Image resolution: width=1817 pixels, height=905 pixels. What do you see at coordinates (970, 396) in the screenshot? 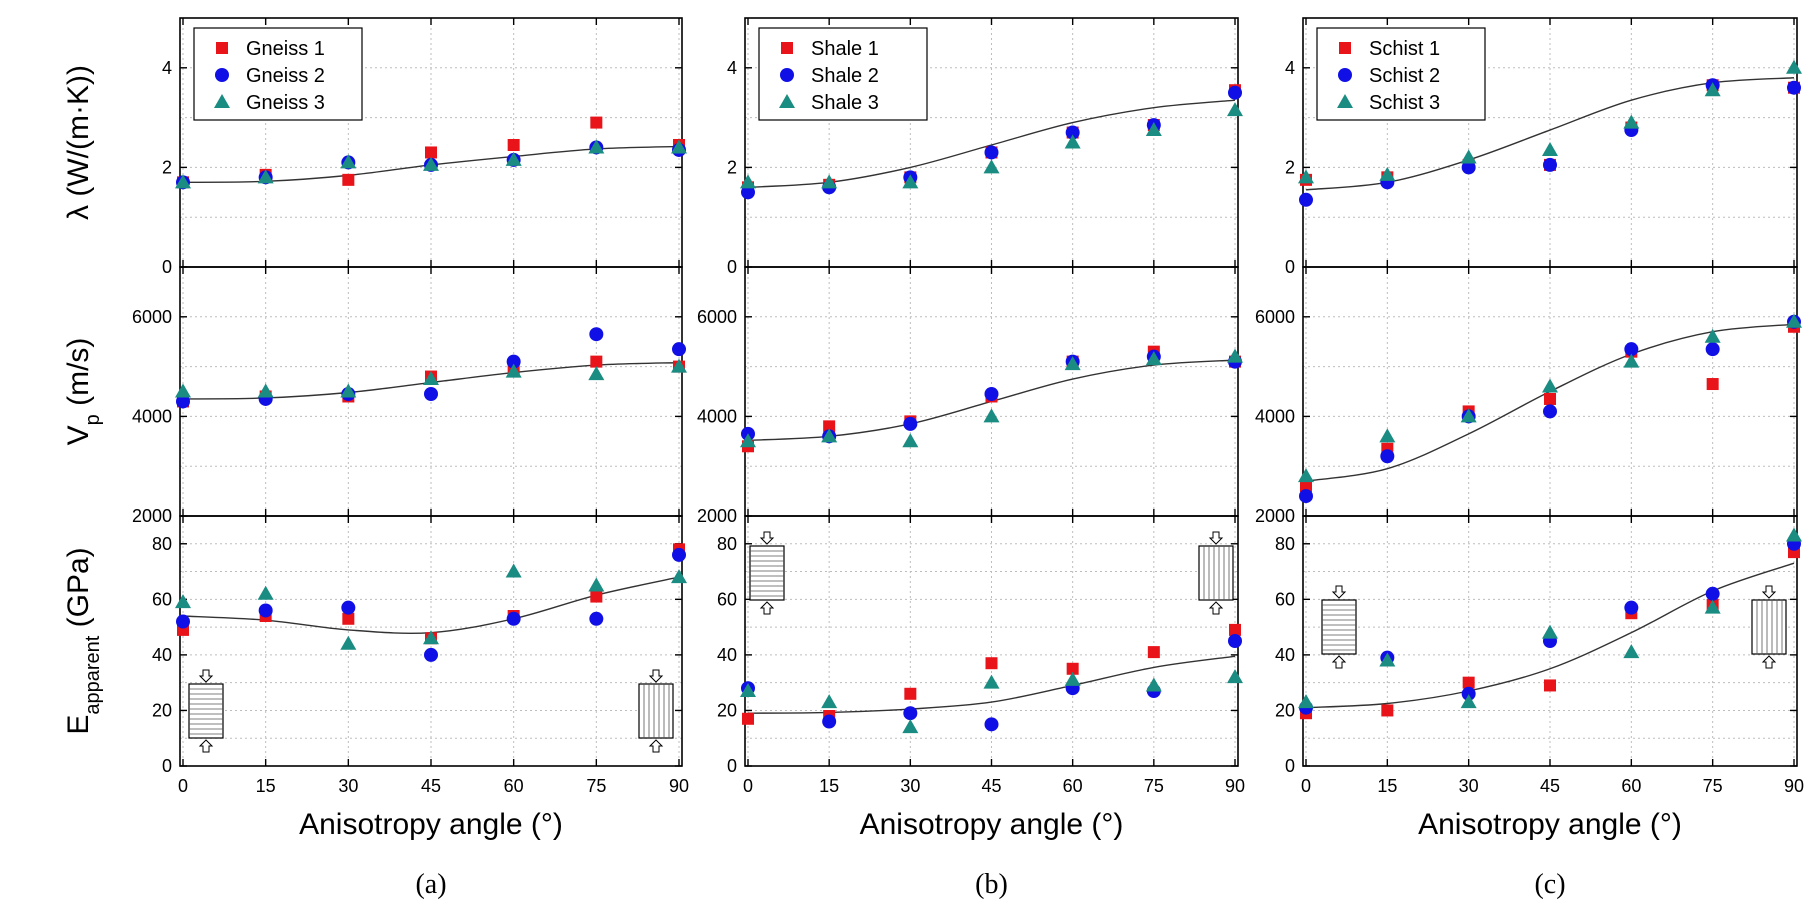
I see `subplot-row-1: 2000 4000 6000` at bounding box center [970, 396].